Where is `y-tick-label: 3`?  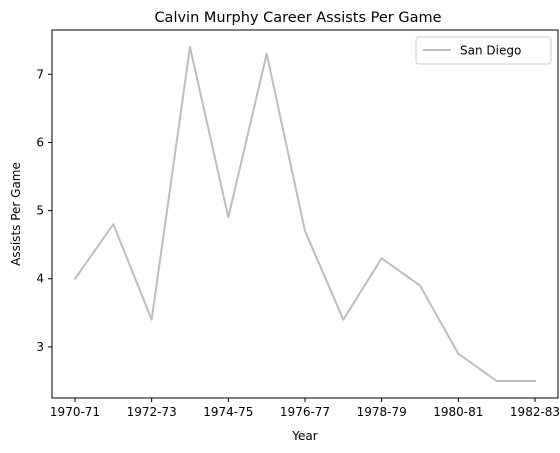
y-tick-label: 3 is located at coordinates (40, 347).